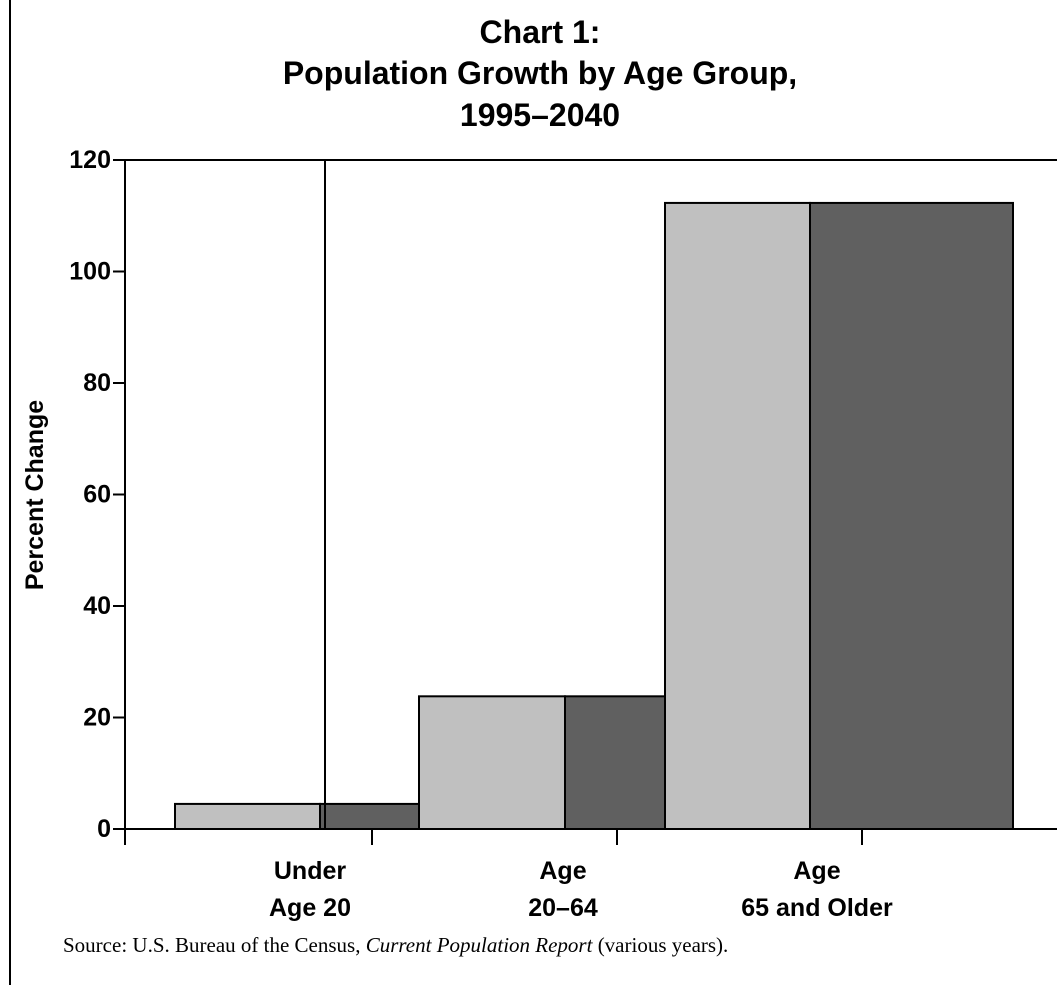  Describe the element at coordinates (540, 115) in the screenshot. I see `chart-title-line-3: 1995–2040` at that location.